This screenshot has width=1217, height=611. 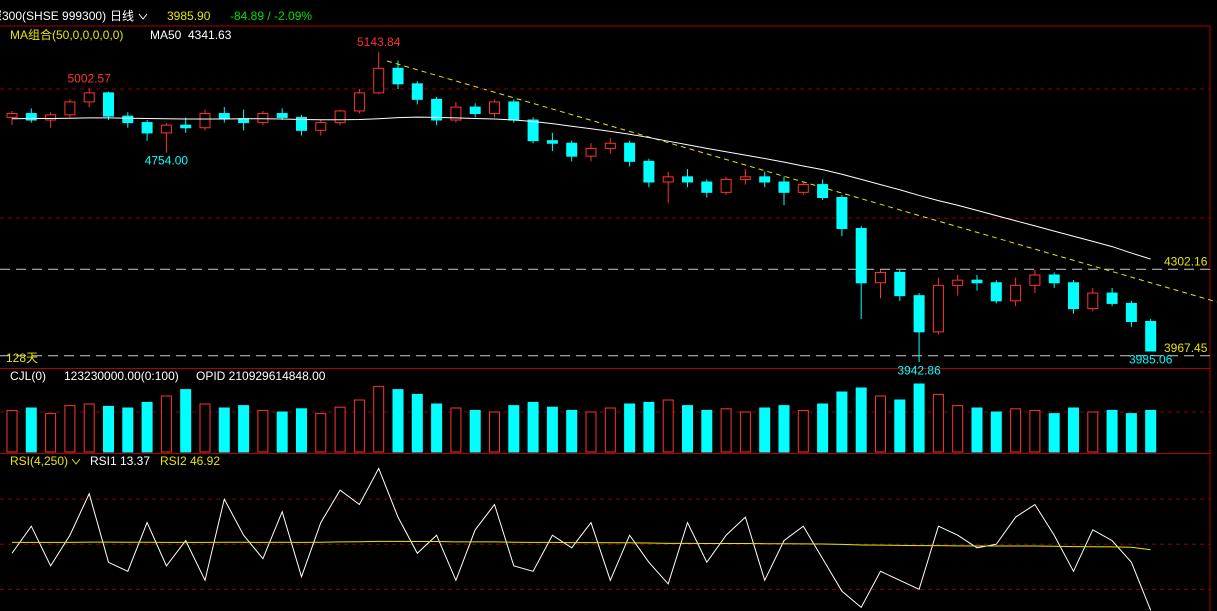 I want to click on extreme-label: 4754.00, so click(x=167, y=161).